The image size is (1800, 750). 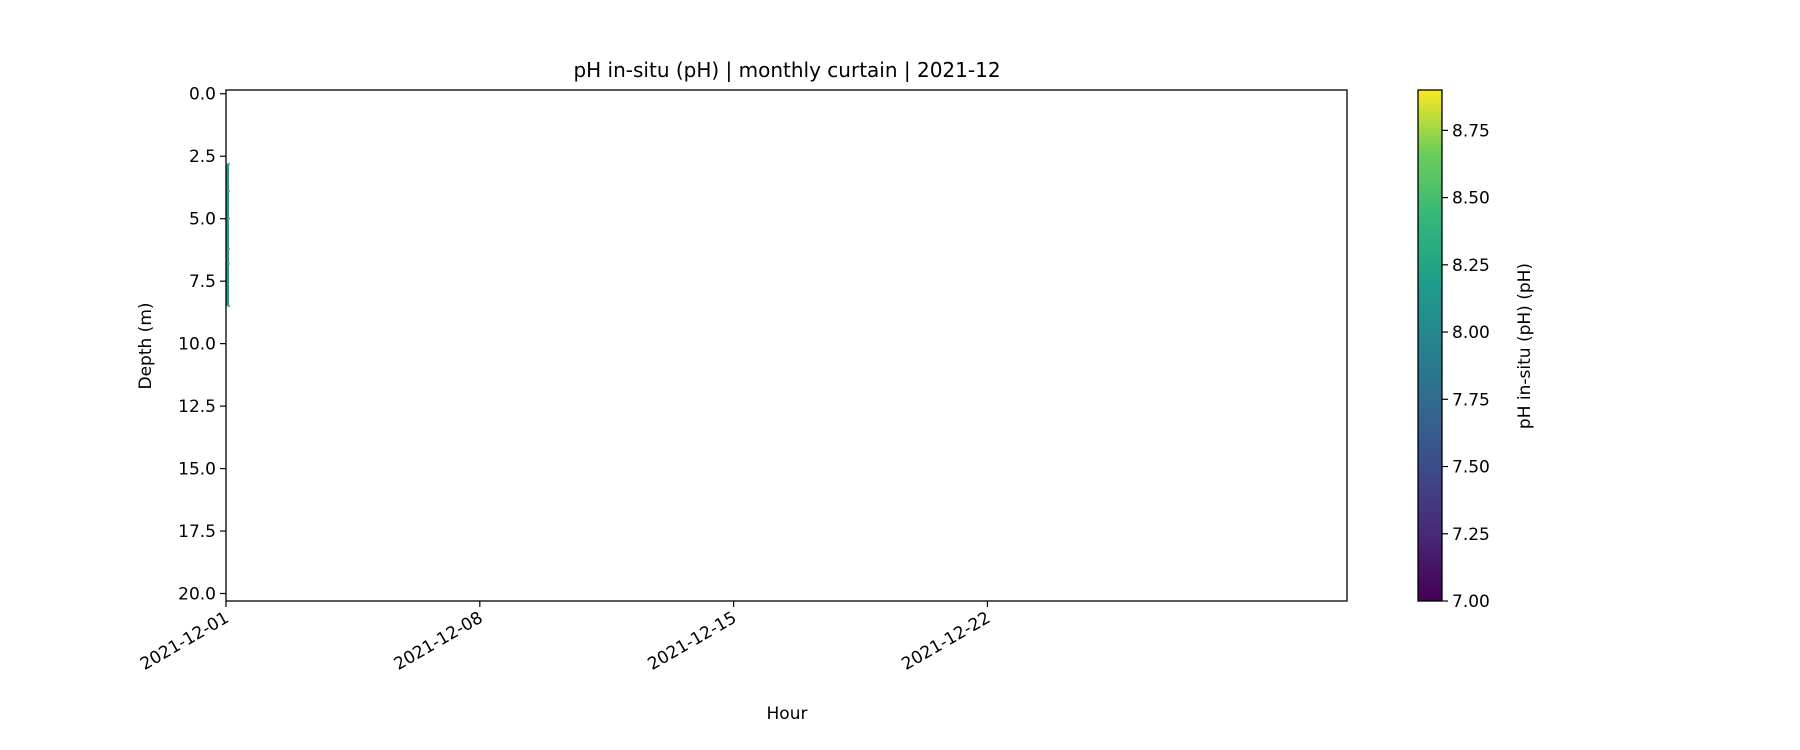 I want to click on y-tick-label: 20.0, so click(x=197, y=595).